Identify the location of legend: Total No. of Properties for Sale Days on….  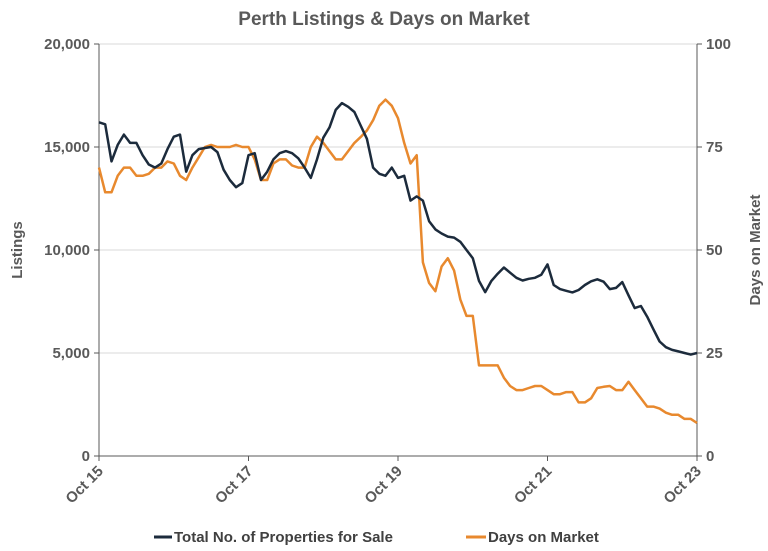
(376, 537).